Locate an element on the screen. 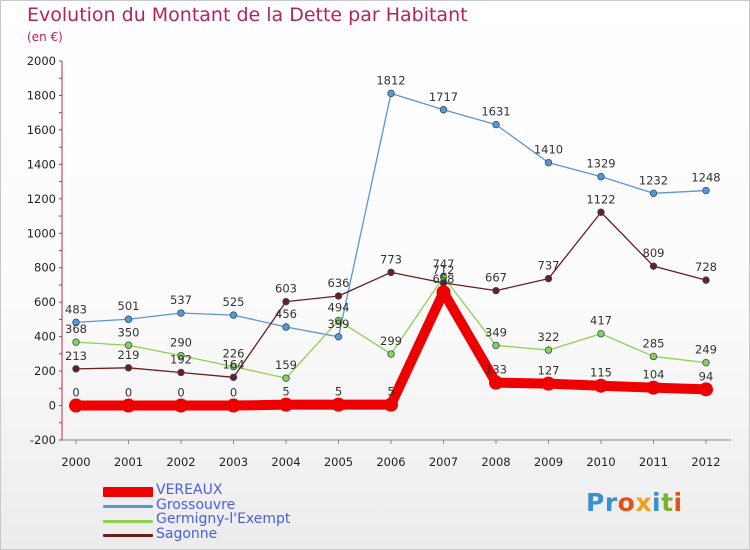 The width and height of the screenshot is (750, 550). data-label: 159 is located at coordinates (286, 365).